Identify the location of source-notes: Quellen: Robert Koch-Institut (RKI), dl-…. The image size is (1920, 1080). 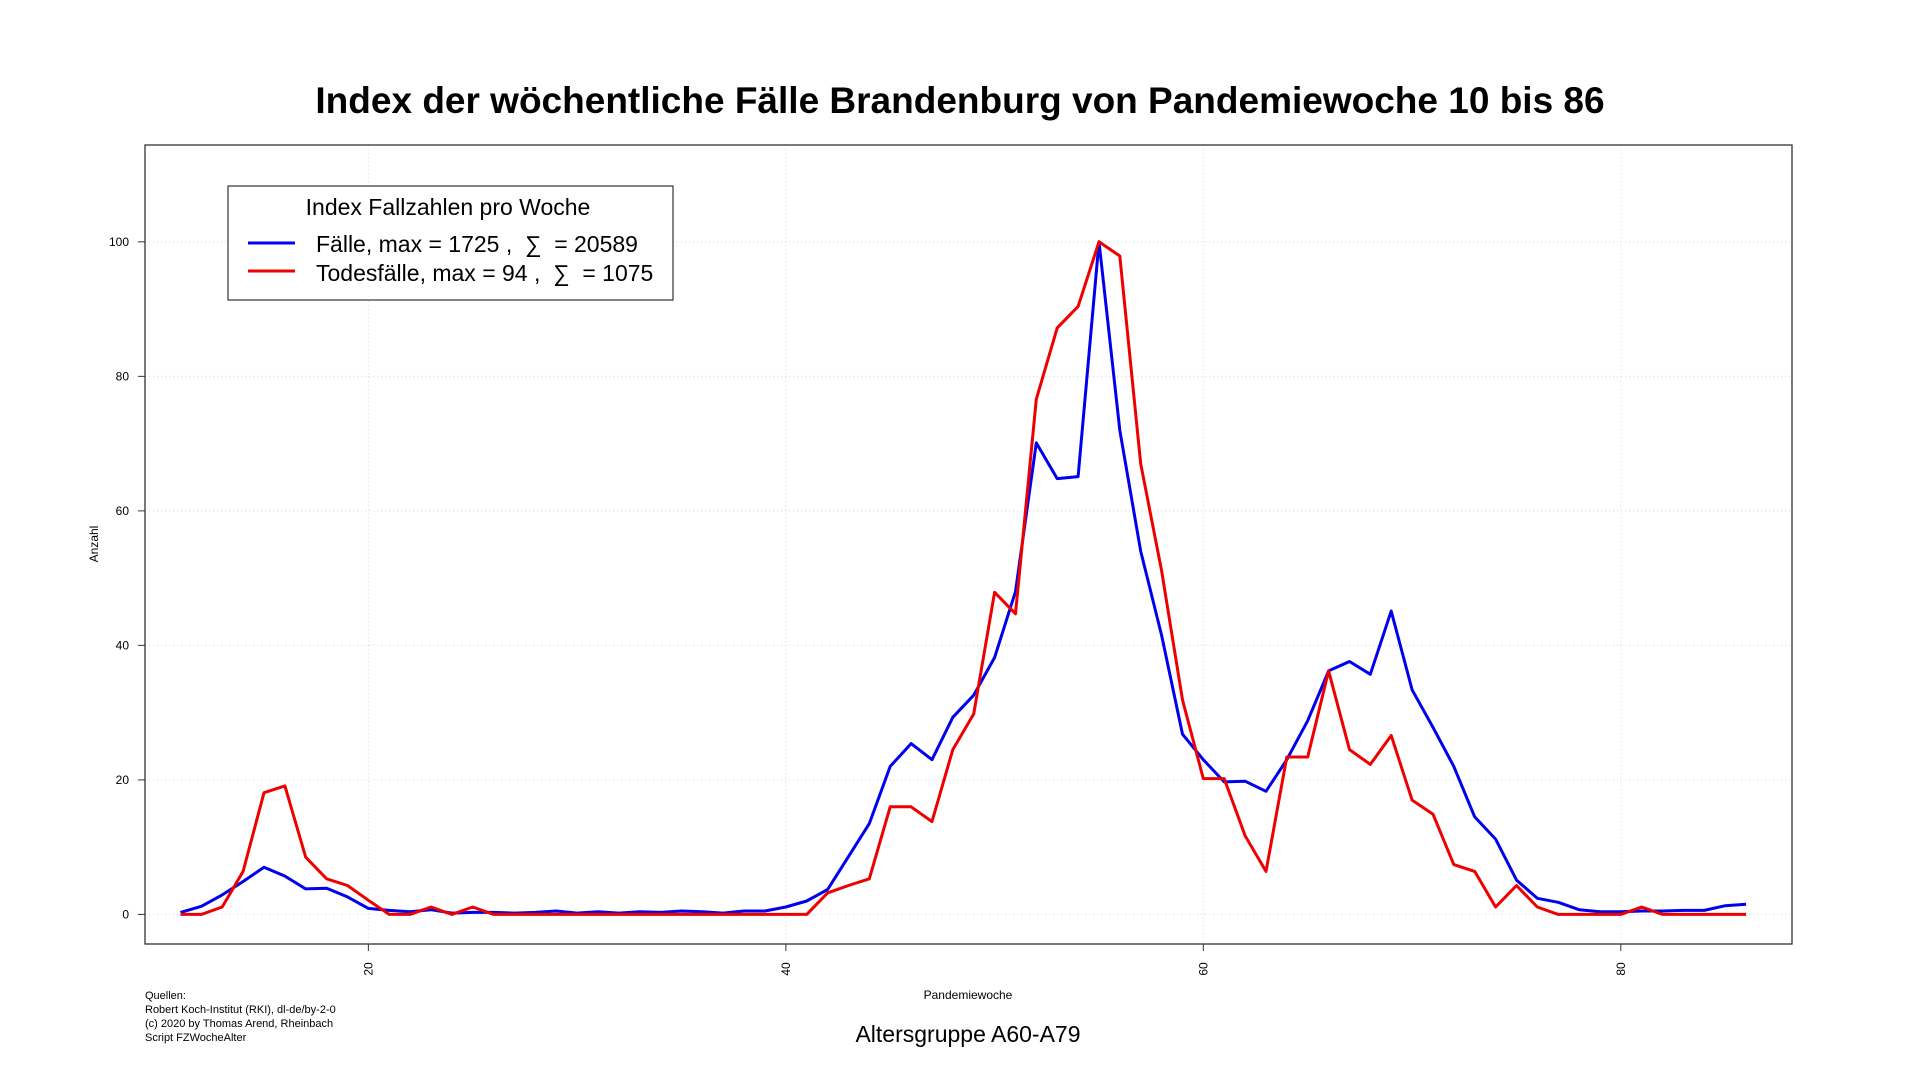
(240, 1017).